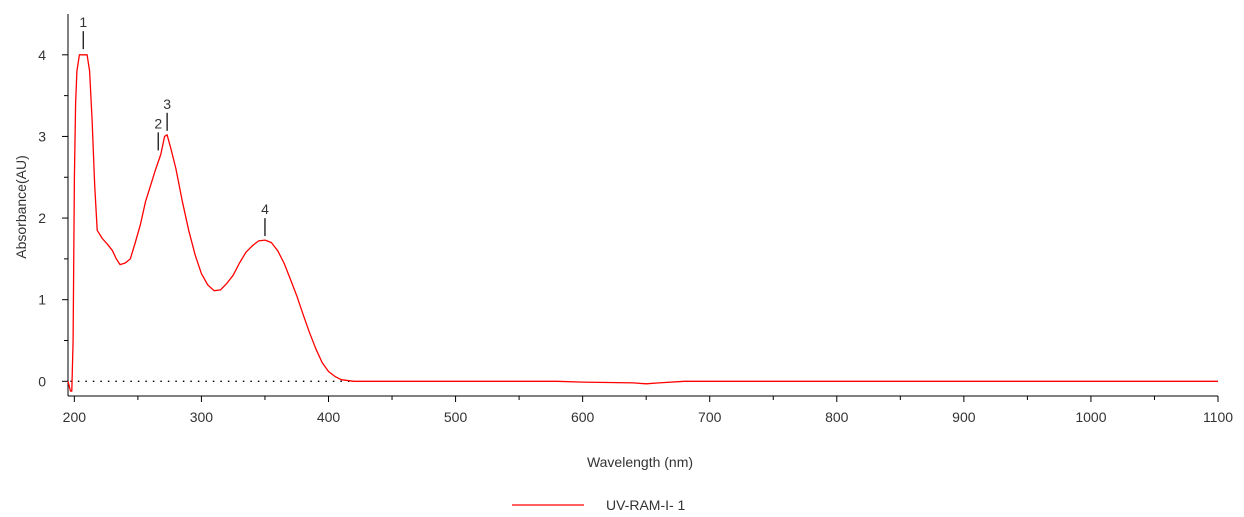 This screenshot has width=1244, height=517. Describe the element at coordinates (837, 417) in the screenshot. I see `x-tick-label: 800` at that location.